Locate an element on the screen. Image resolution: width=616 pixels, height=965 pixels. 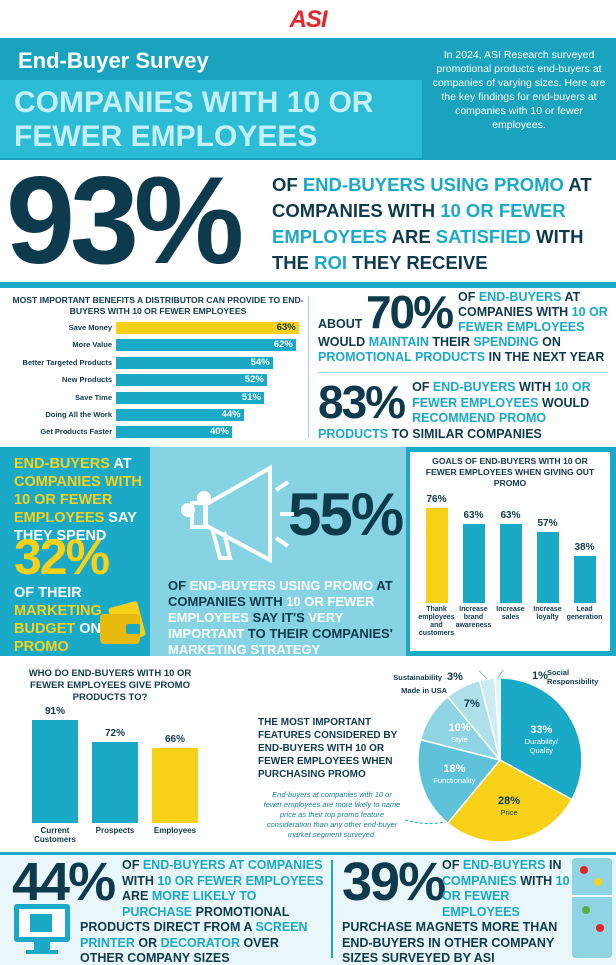
value-label: 18% is located at coordinates (454, 768).